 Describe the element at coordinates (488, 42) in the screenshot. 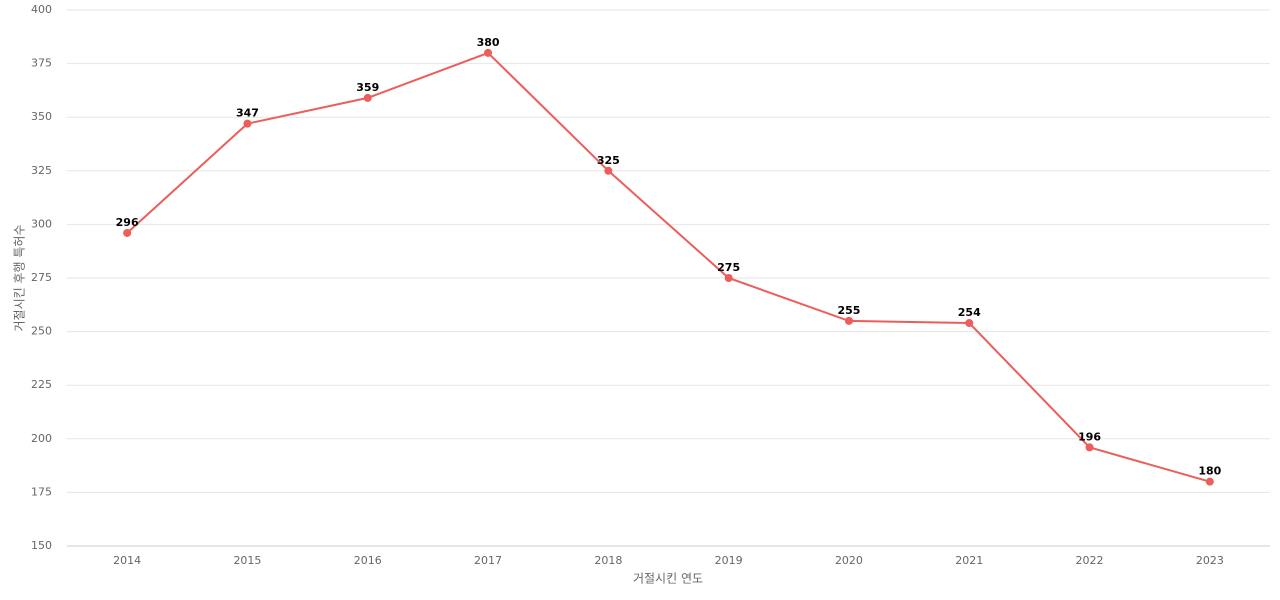

I see `data-label: 380` at that location.